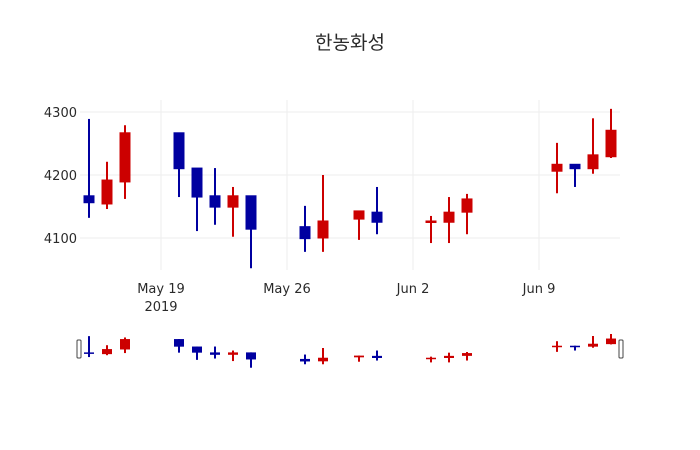 The width and height of the screenshot is (700, 450). I want to click on chart-title: 한농화성, so click(350, 43).